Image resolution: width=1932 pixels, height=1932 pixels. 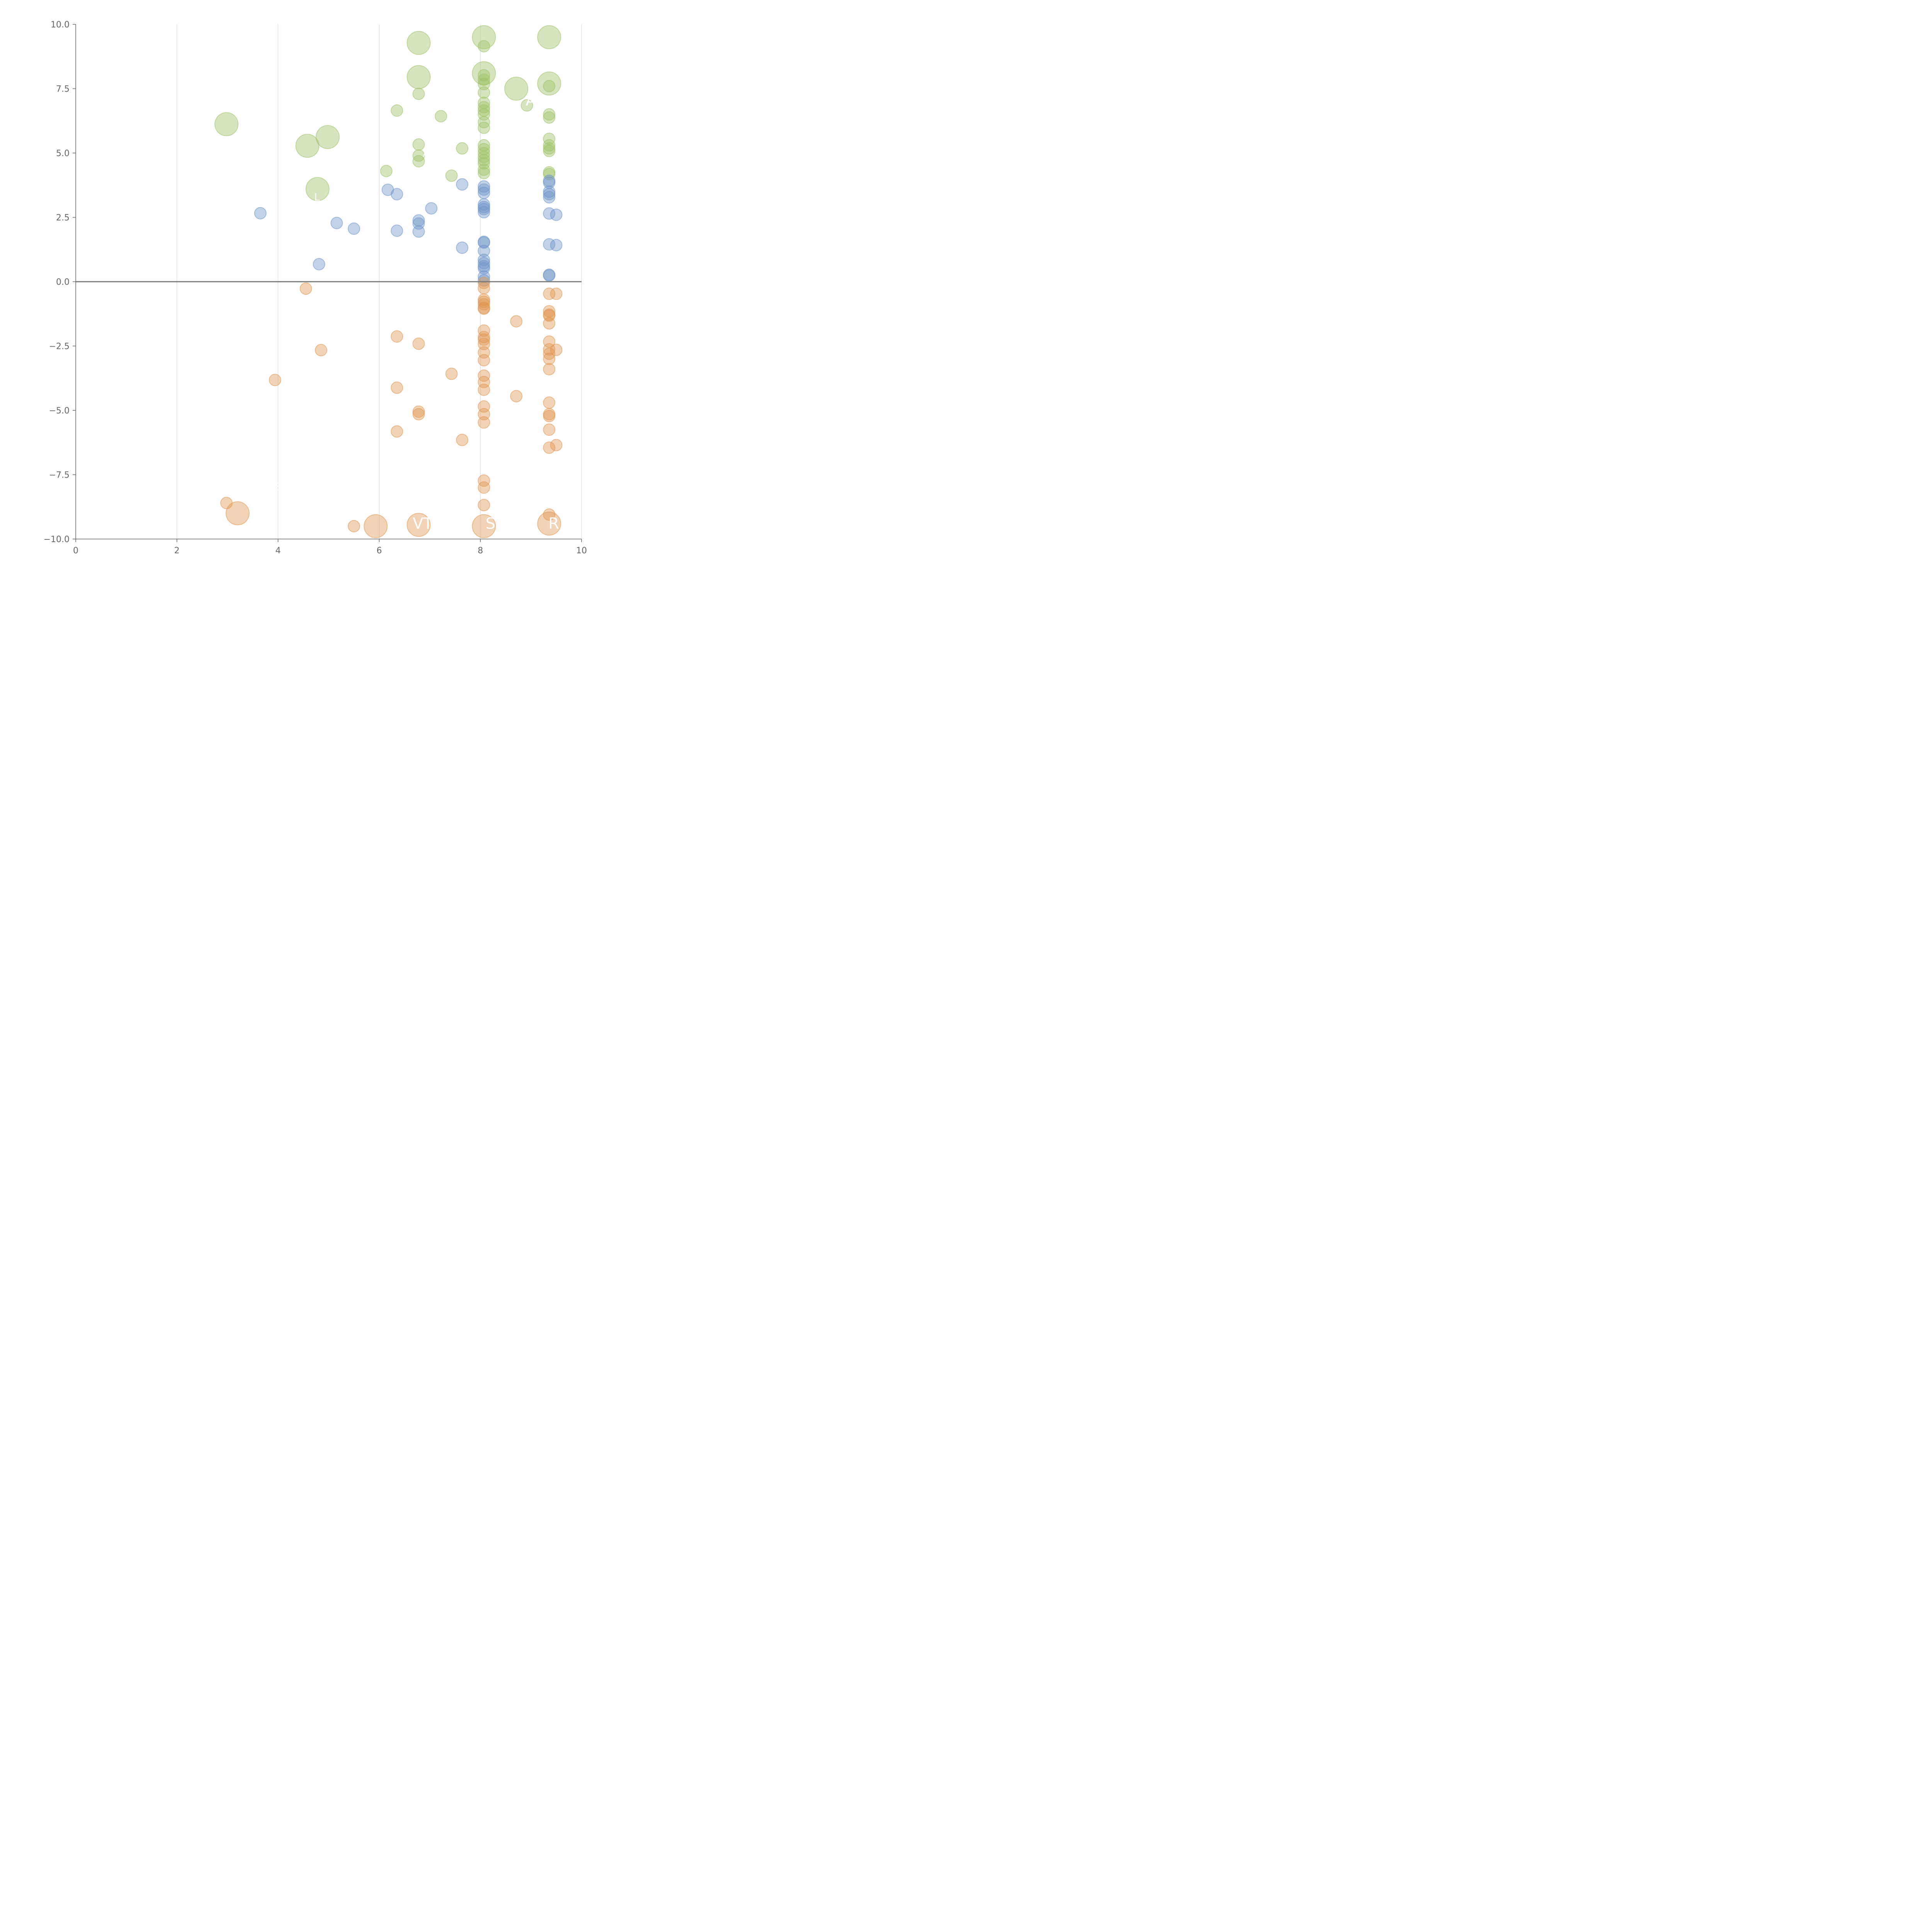 I want to click on x-tick-label: 8, so click(x=481, y=551).